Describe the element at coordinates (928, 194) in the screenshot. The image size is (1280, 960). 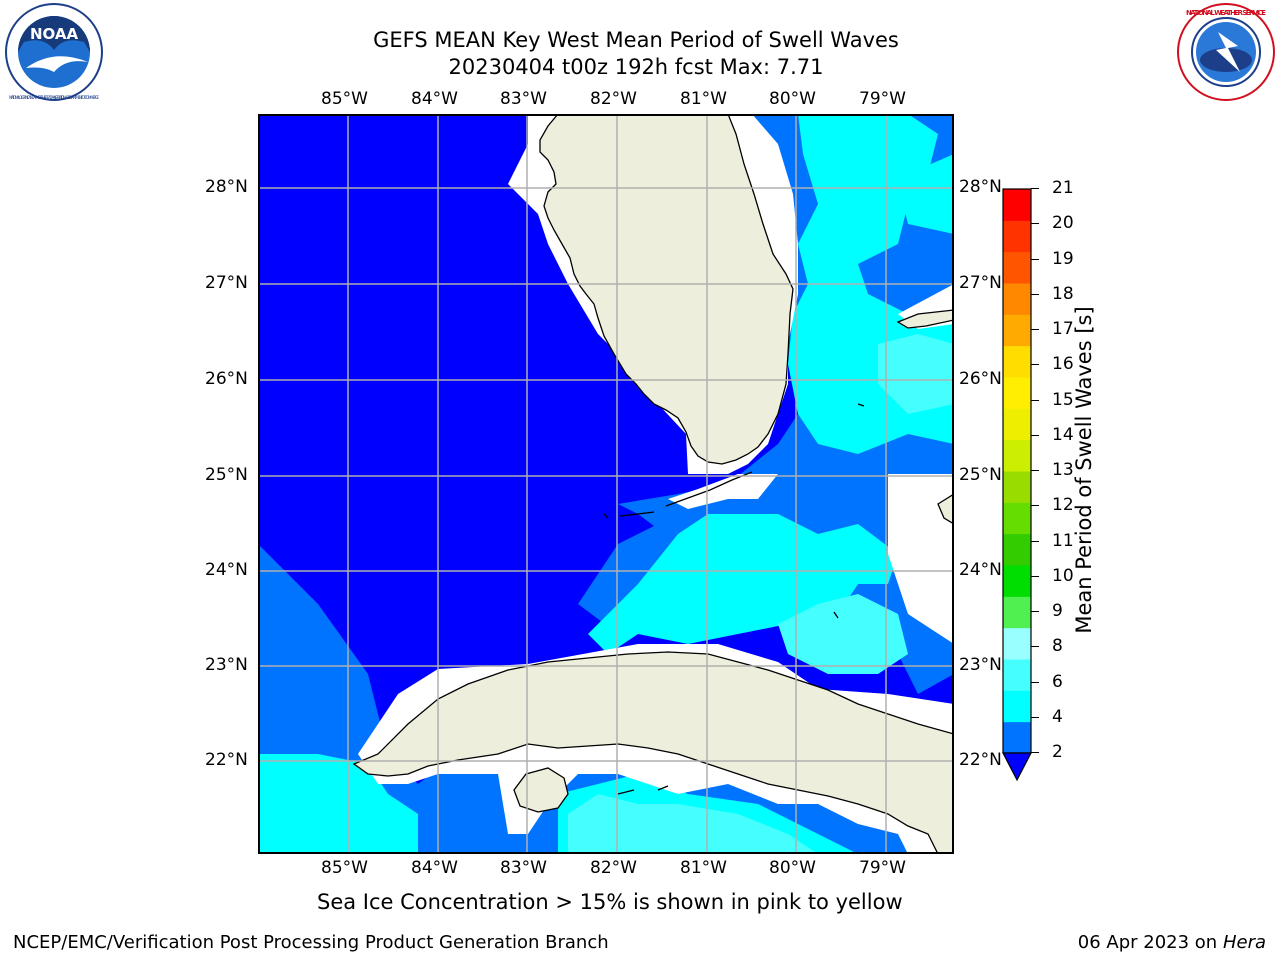
I see `swell-4-6-ne` at that location.